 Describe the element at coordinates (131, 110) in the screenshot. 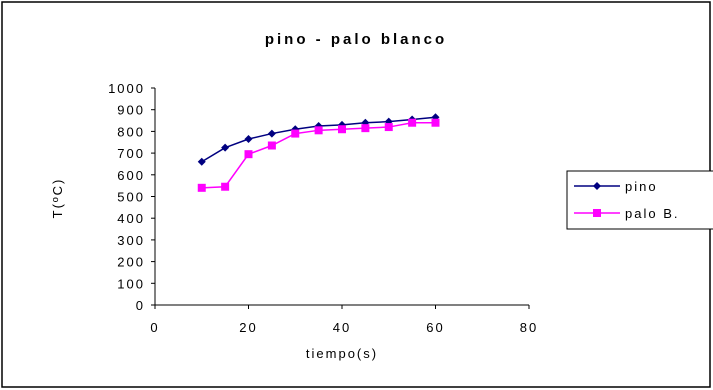

I see `y-tick-label: 900` at that location.